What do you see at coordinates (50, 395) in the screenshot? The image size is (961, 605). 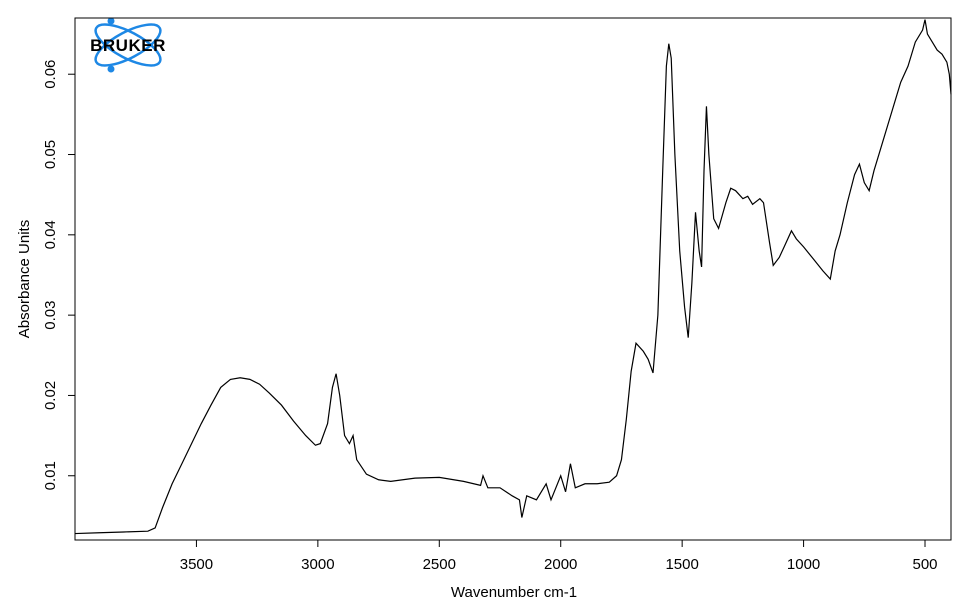 I see `y-tick-label: 0.02` at bounding box center [50, 395].